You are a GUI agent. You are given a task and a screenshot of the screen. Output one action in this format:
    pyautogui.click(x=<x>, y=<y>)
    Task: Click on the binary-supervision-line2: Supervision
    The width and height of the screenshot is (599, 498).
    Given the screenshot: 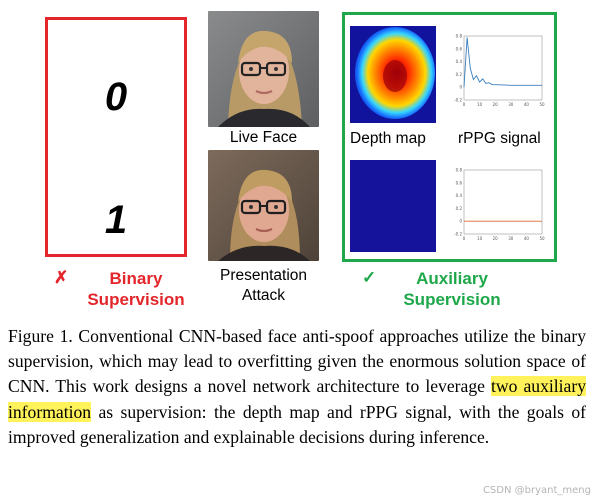 What is the action you would take?
    pyautogui.click(x=136, y=299)
    